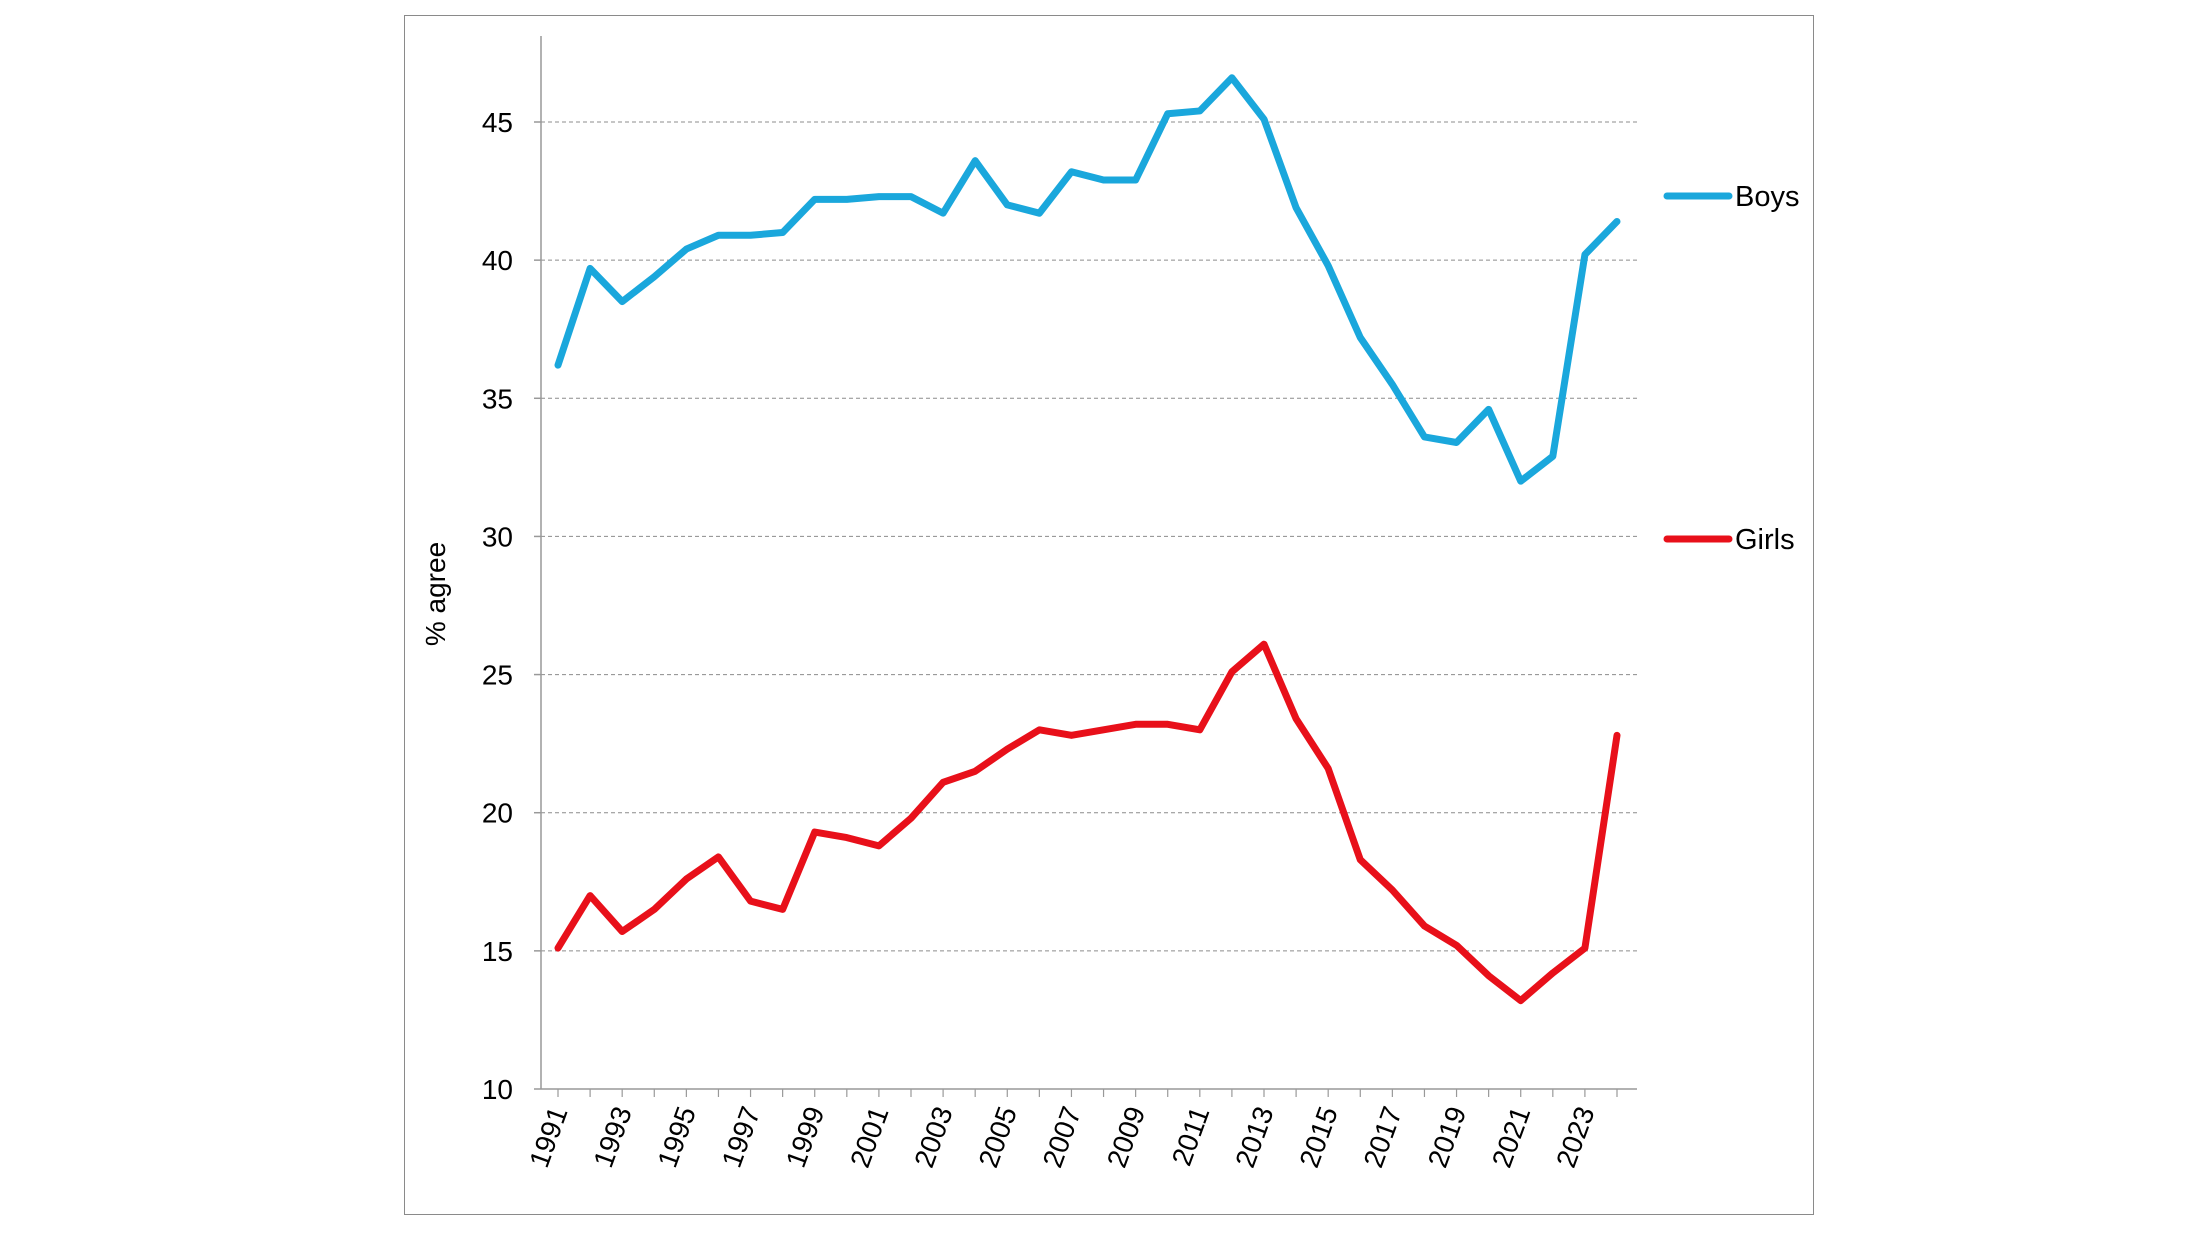 This screenshot has height=1234, width=2194. I want to click on legend: Boys Girls, so click(1731, 368).